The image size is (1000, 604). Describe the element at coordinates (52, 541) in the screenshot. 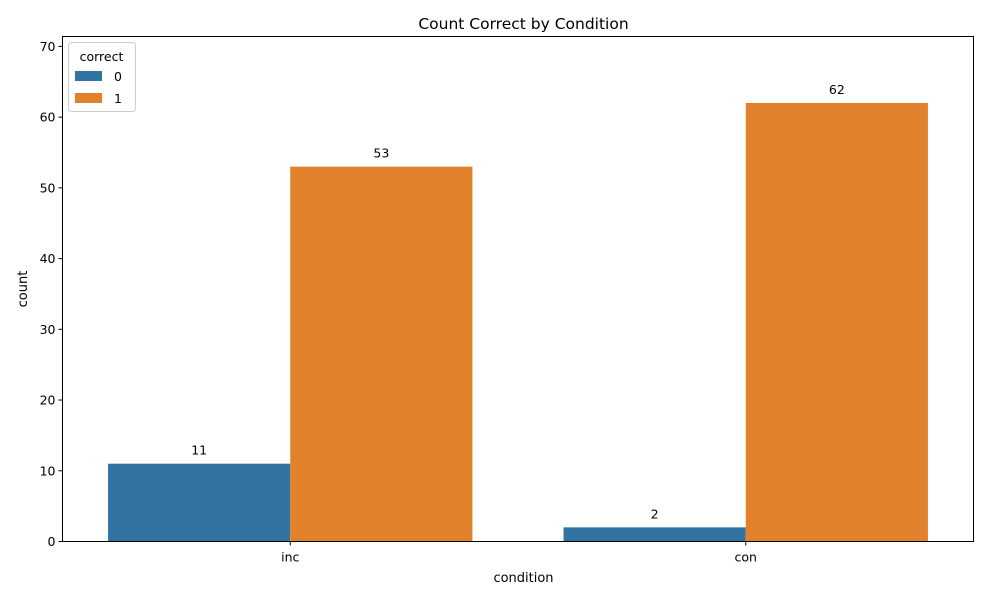

I see `y-tick-label-0: 0` at that location.